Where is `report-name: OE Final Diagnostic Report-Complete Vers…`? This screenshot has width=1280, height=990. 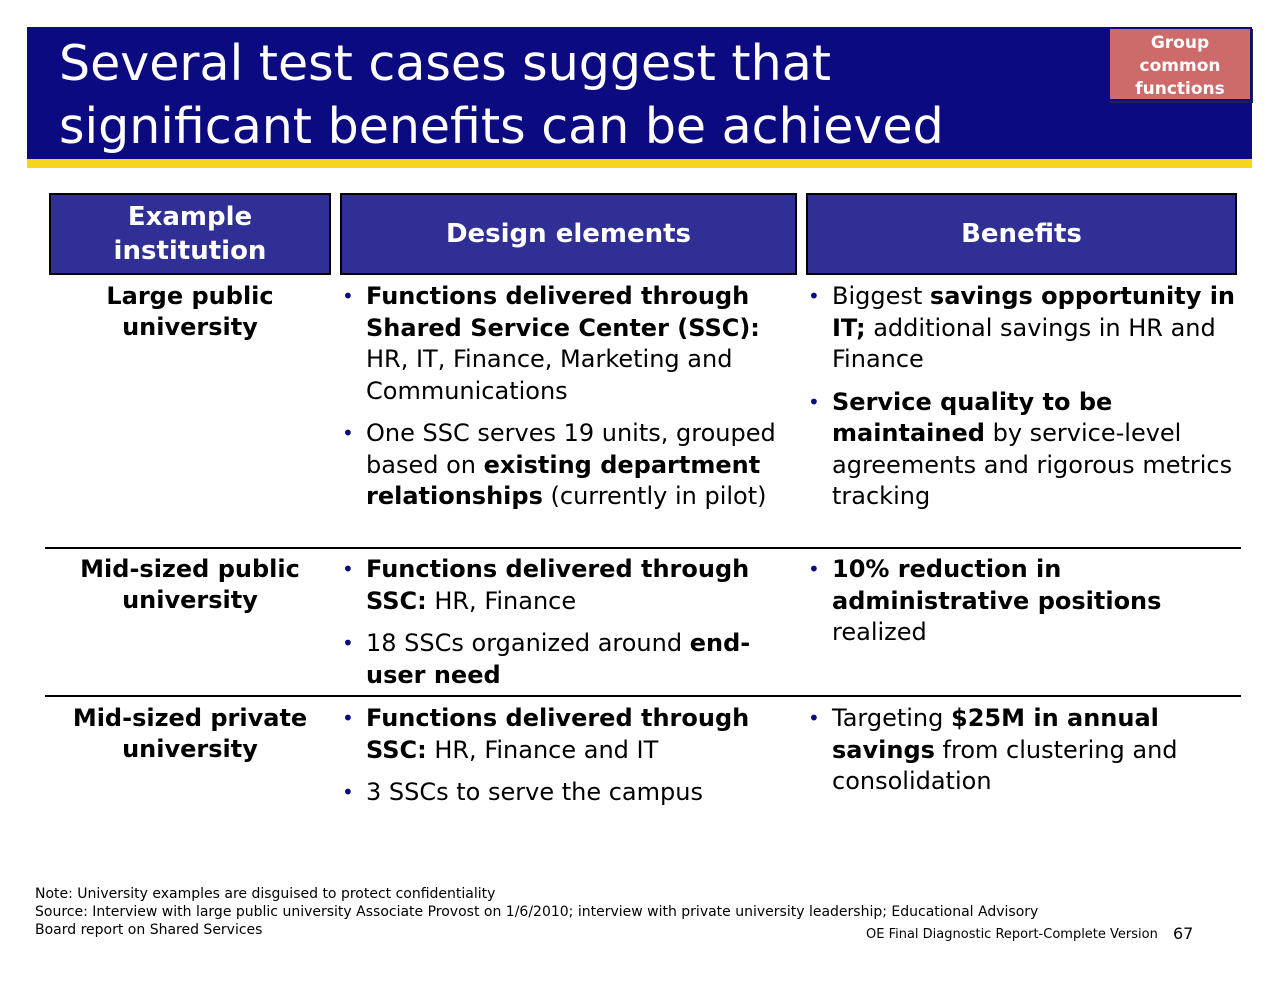
report-name: OE Final Diagnostic Report-Complete Vers… is located at coordinates (1012, 934).